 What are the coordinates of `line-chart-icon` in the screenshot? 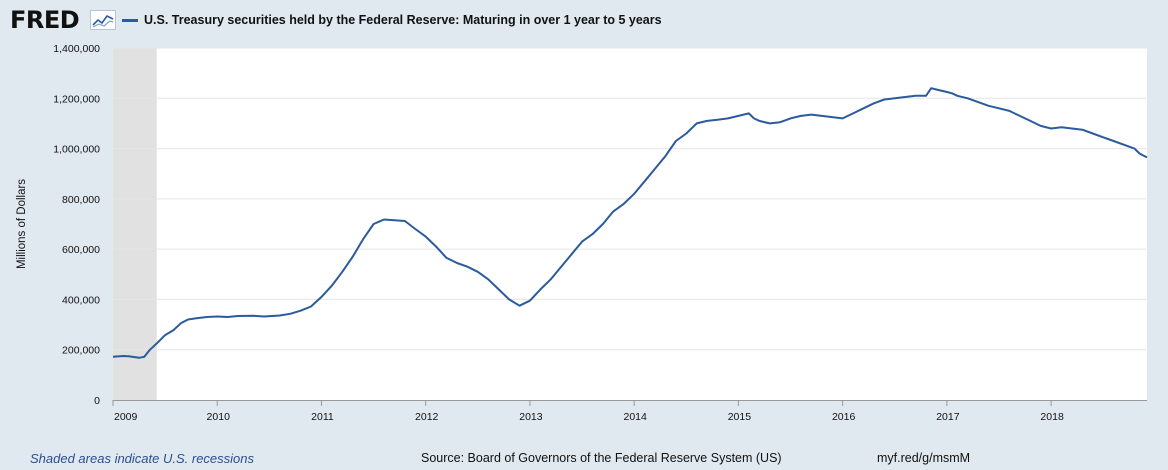 It's located at (103, 20).